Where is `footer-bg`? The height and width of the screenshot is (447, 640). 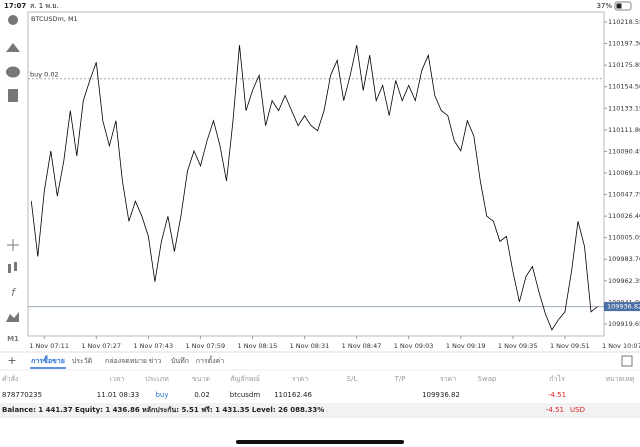
footer-bg is located at coordinates (320, 410).